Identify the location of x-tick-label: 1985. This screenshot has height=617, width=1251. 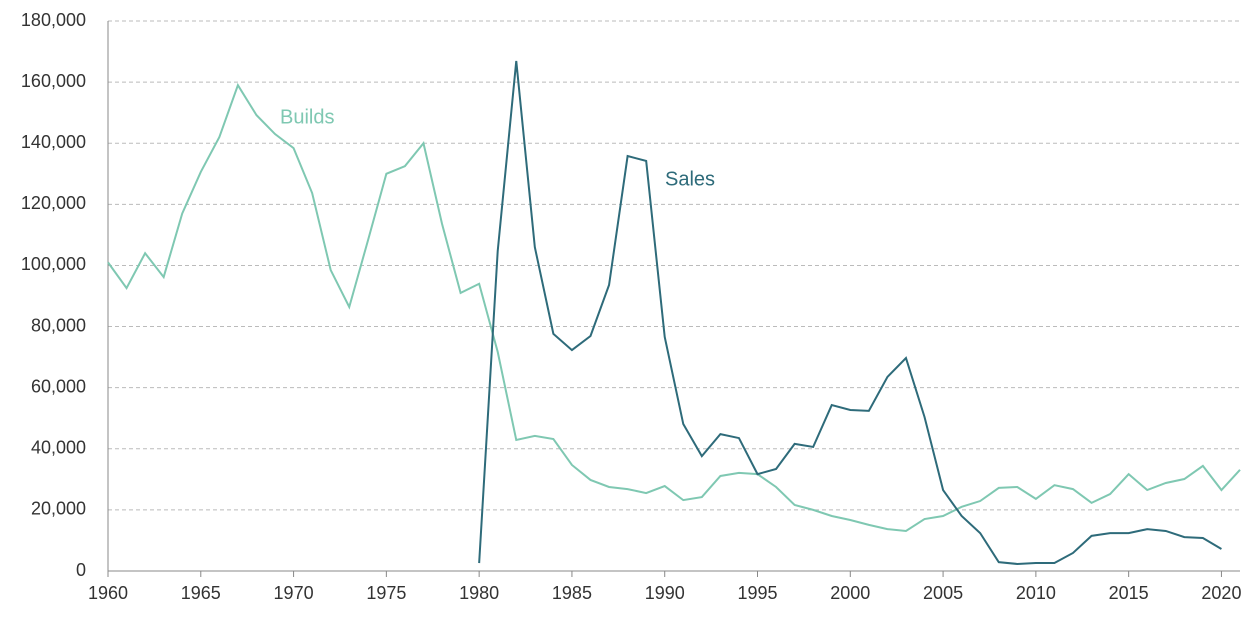
(572, 593).